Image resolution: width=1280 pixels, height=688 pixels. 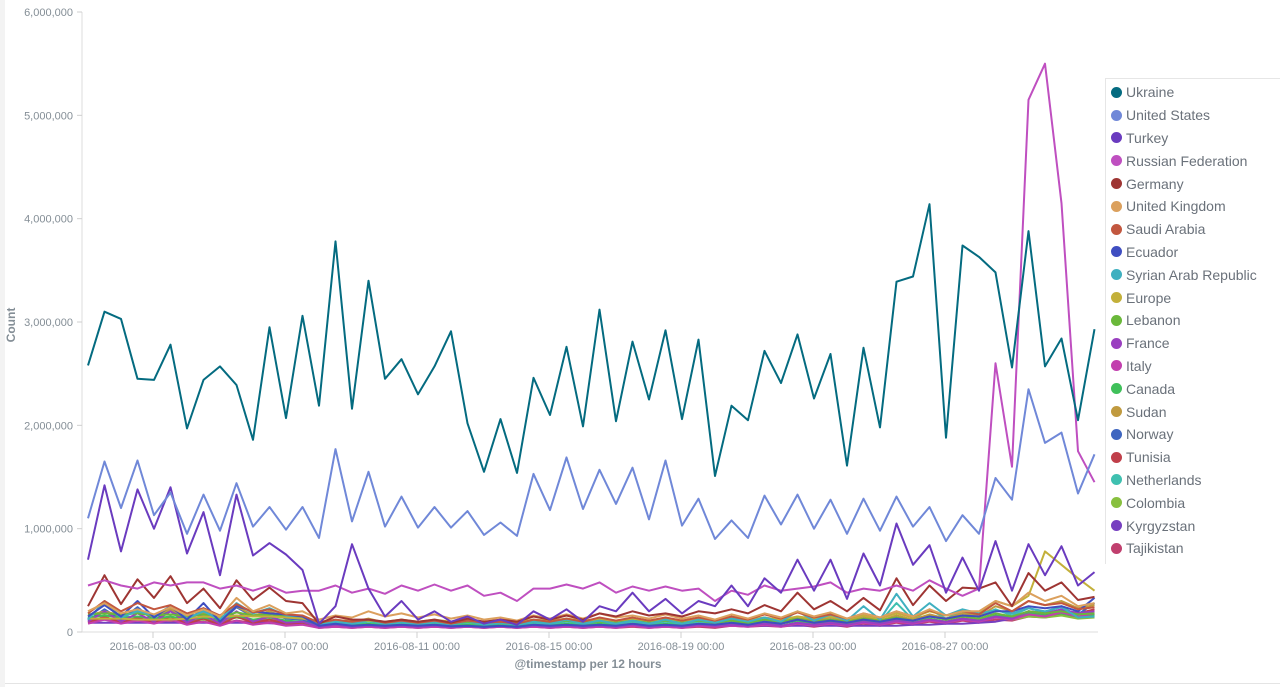 What do you see at coordinates (48, 426) in the screenshot?
I see `y-tick-label: 2,000,000` at bounding box center [48, 426].